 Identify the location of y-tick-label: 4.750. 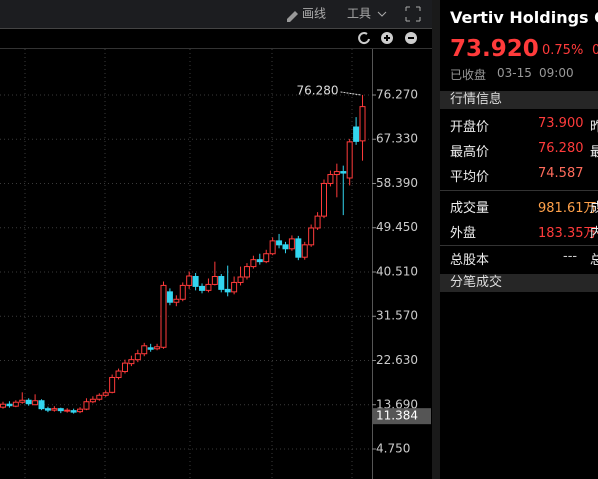
(393, 449).